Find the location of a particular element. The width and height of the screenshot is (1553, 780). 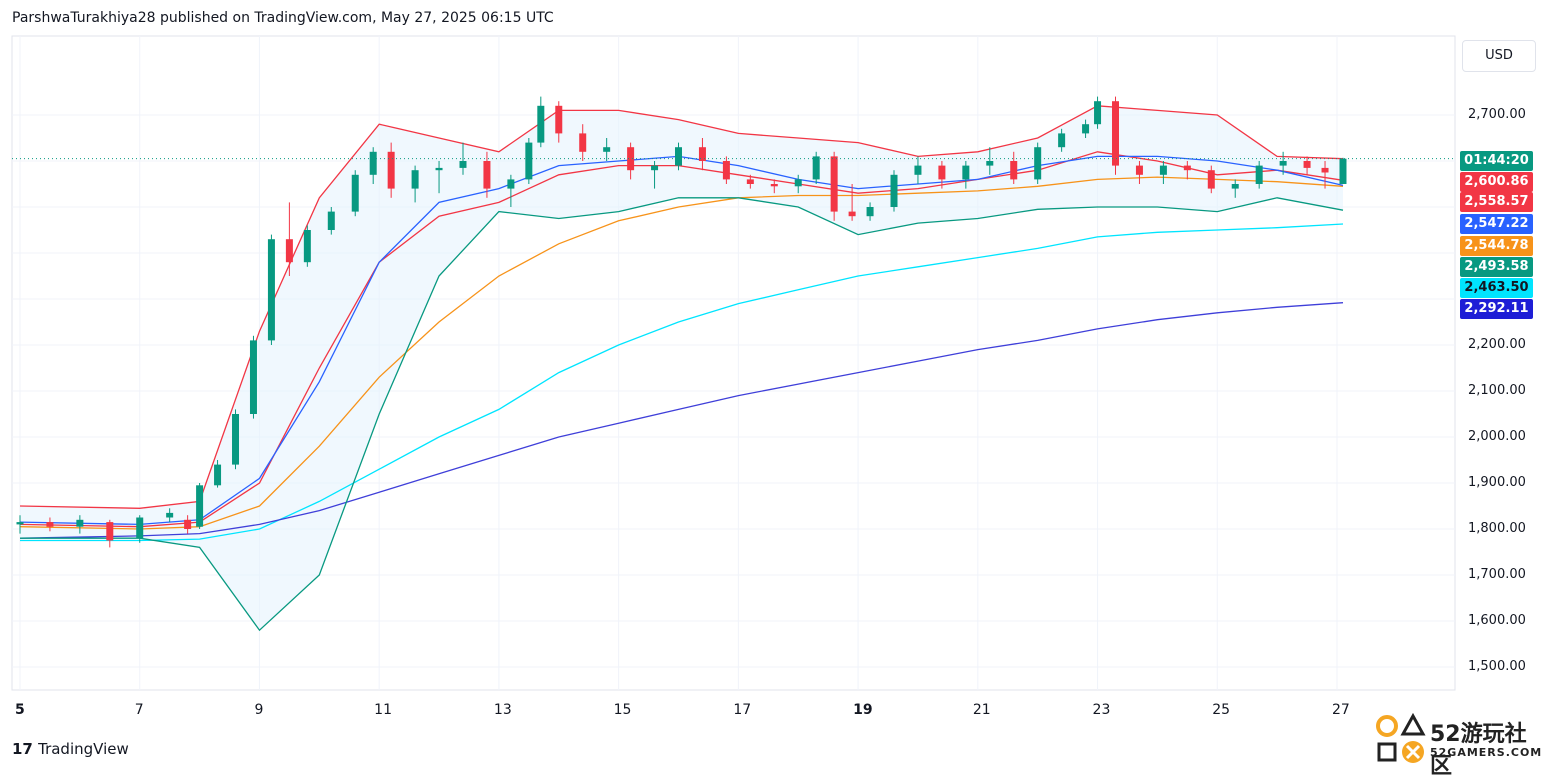

bb-upper-tag: 2,600.86 is located at coordinates (1496, 182).